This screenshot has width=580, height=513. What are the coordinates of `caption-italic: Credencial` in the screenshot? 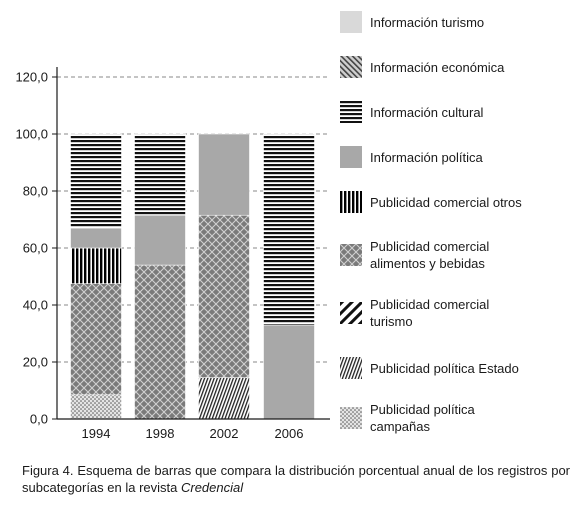 It's located at (212, 487).